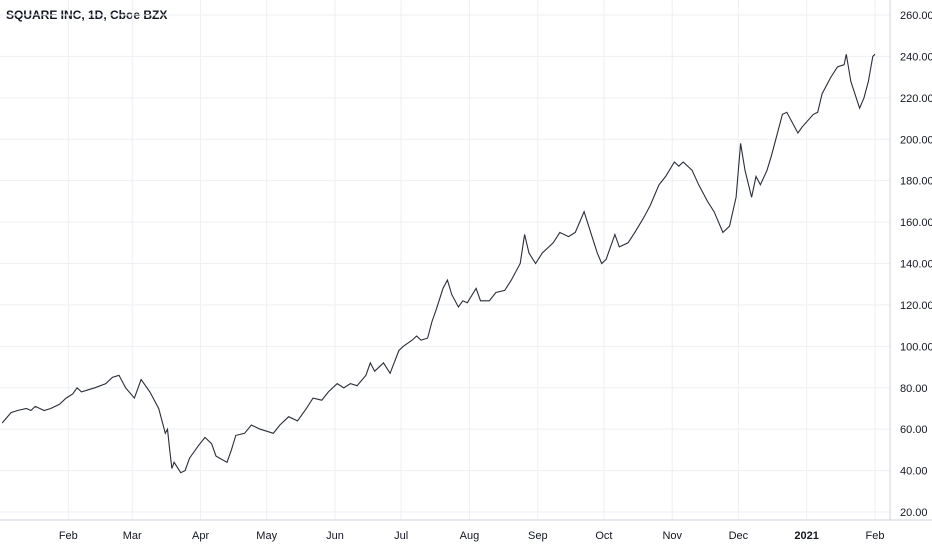 The height and width of the screenshot is (550, 932). Describe the element at coordinates (672, 536) in the screenshot. I see `x-tick-label: Nov` at that location.